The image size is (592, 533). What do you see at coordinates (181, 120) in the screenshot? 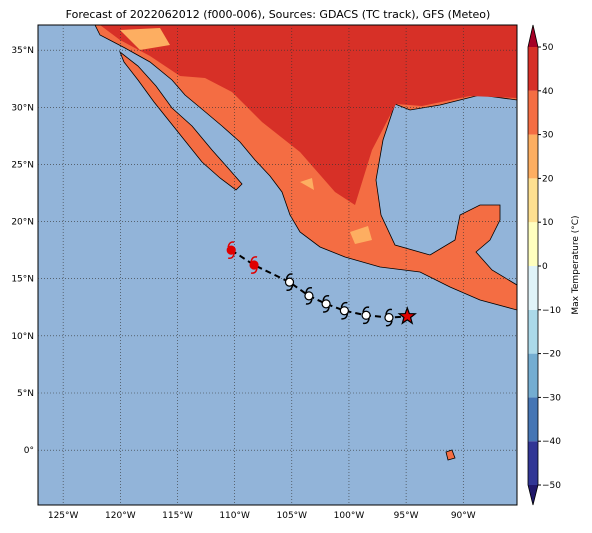
I see `baja-california` at bounding box center [181, 120].